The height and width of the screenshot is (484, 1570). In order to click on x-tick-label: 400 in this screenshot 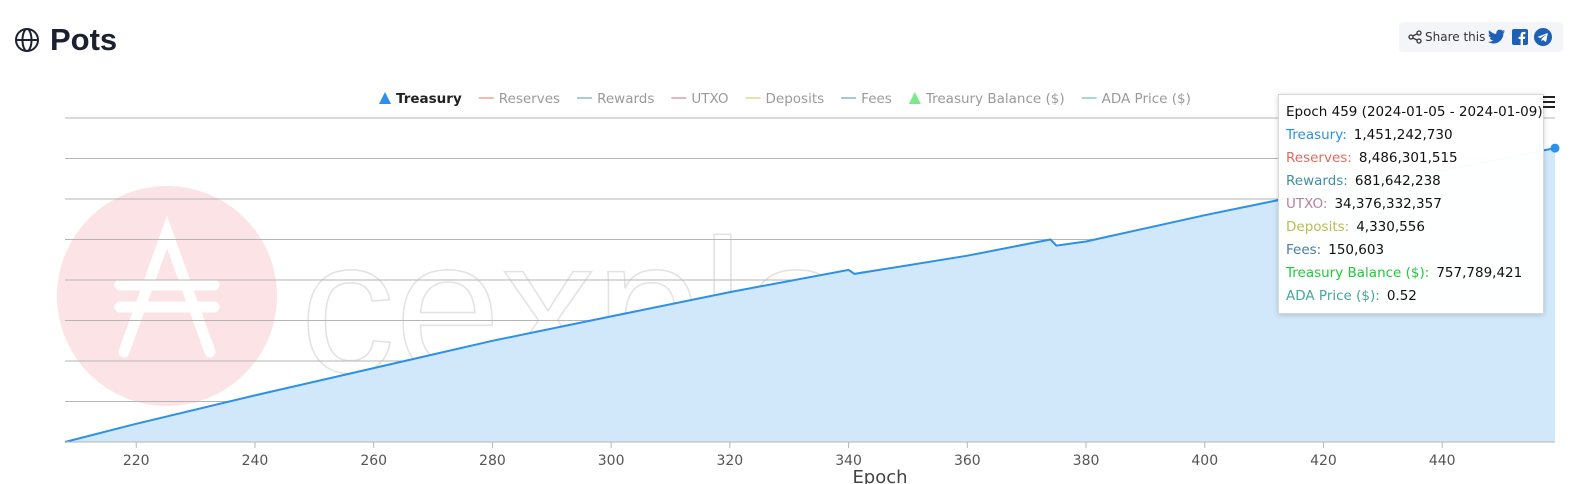, I will do `click(1204, 461)`.